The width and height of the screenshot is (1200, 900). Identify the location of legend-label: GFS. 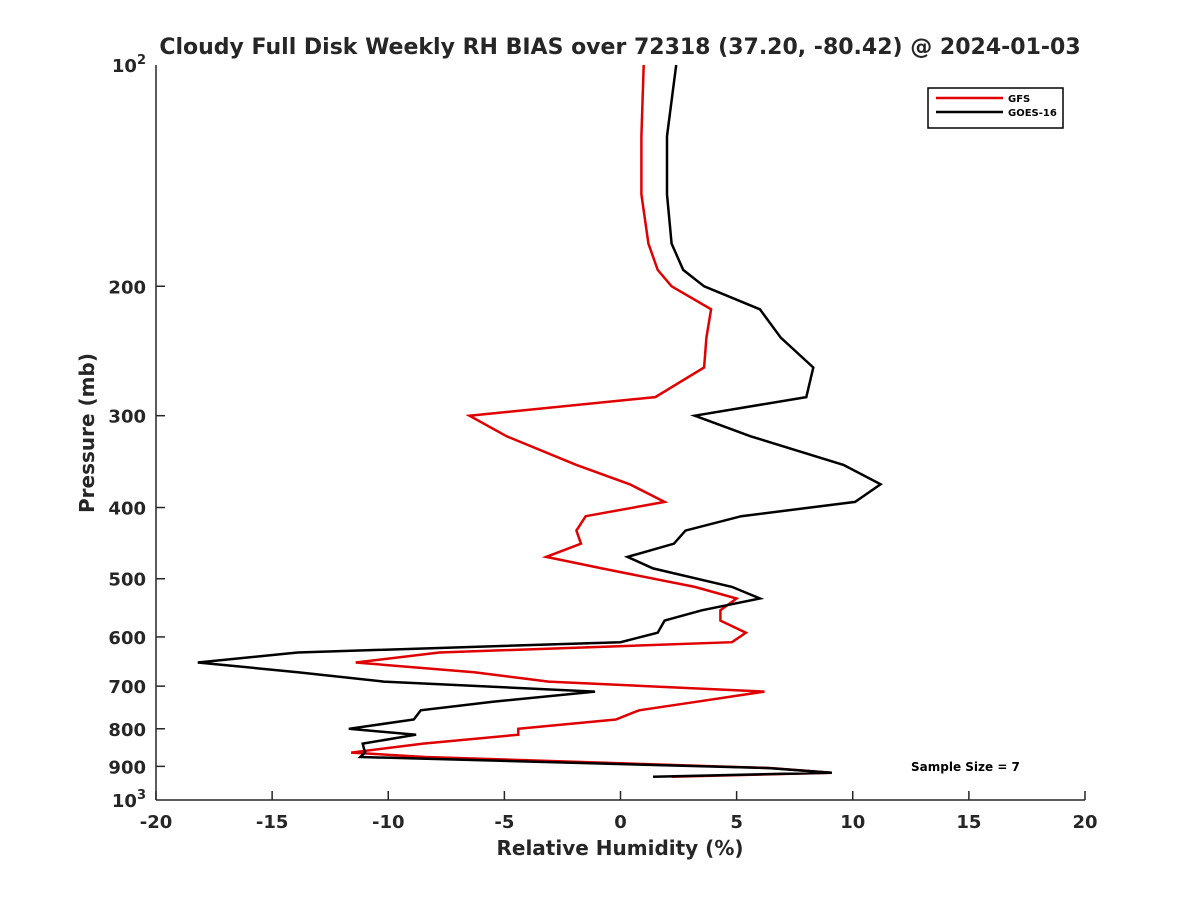
(1019, 99).